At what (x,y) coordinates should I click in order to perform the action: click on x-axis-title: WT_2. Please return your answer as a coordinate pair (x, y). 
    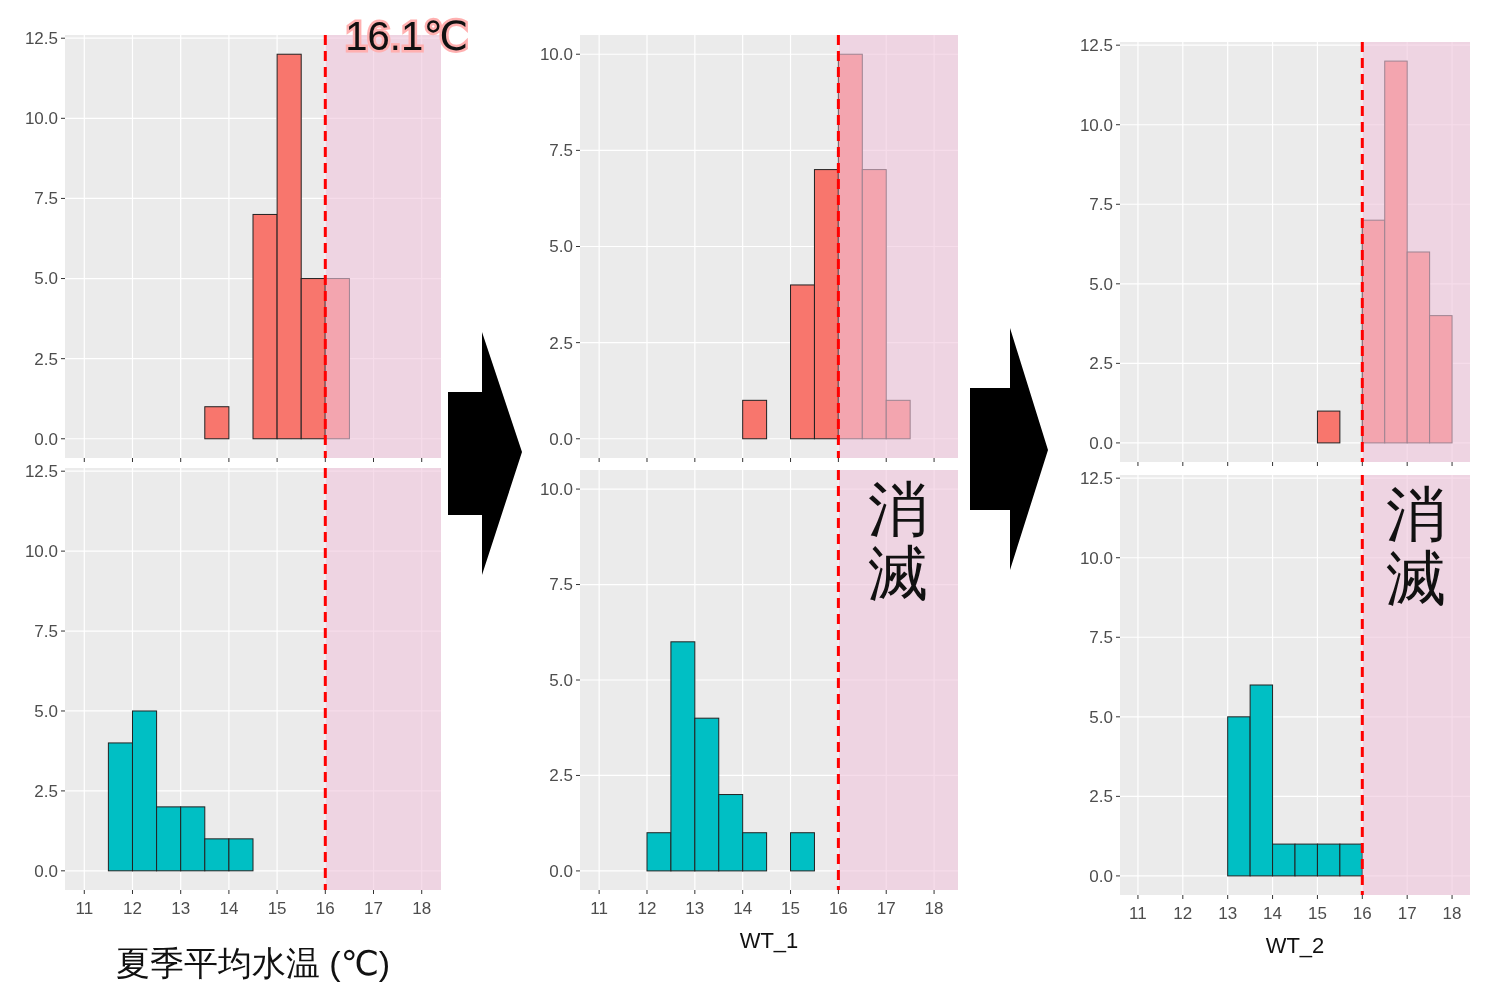
    Looking at the image, I should click on (1295, 945).